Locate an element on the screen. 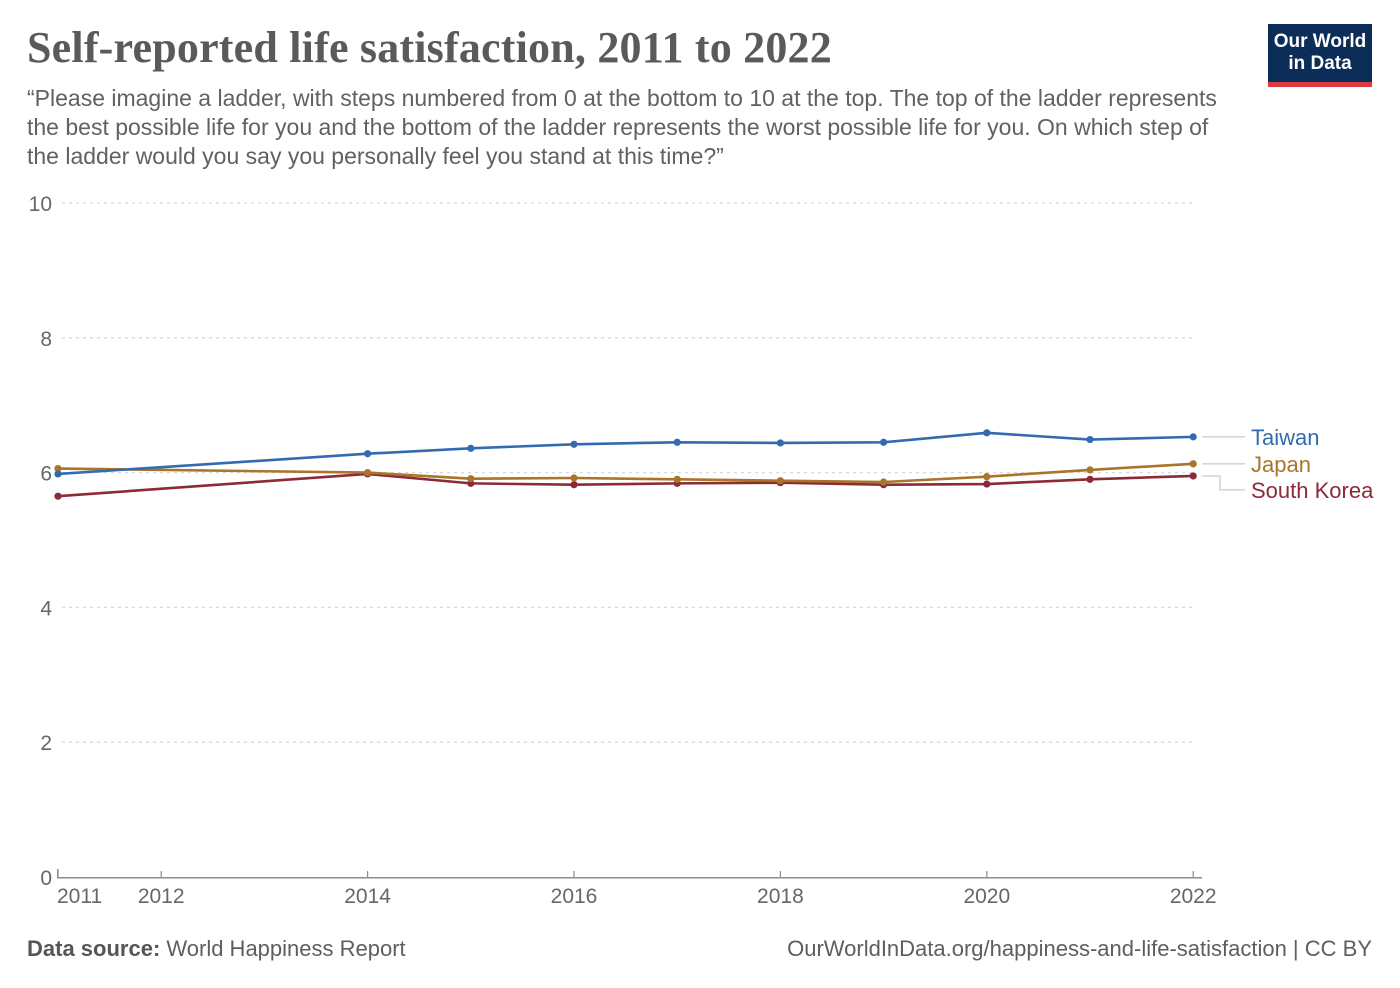  y-tick-label-8: 8 is located at coordinates (46, 339).